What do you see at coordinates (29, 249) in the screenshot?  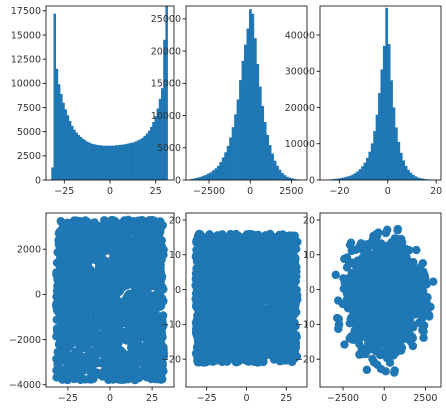 I see `y-tick-label: 2000` at bounding box center [29, 249].